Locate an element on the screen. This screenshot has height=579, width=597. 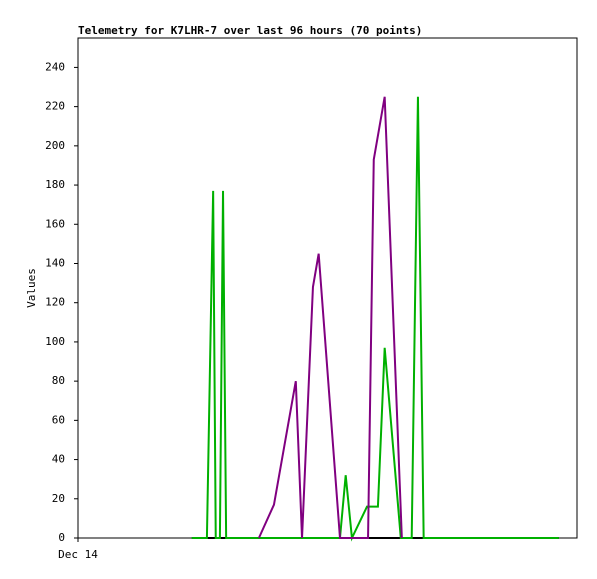
y-tick-label: 240 is located at coordinates (55, 66).